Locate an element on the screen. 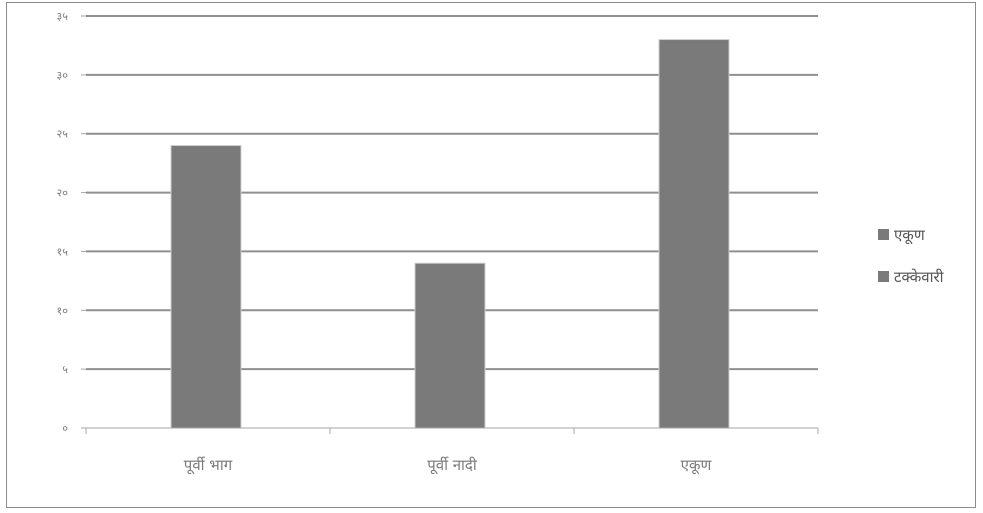 Image resolution: width=983 pixels, height=513 pixels. legend-label: एकूण is located at coordinates (910, 235).